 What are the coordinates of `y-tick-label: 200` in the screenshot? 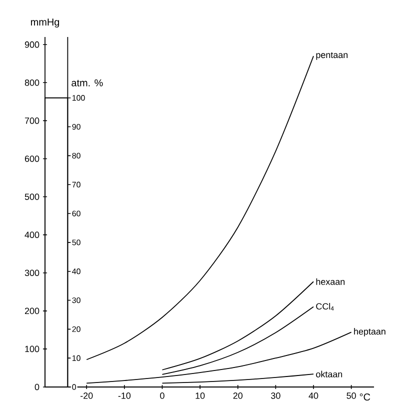 It's located at (32, 311).